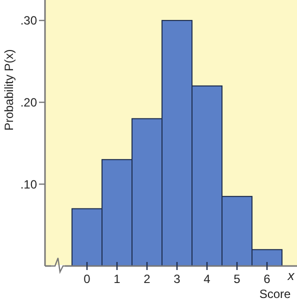  What do you see at coordinates (267, 279) in the screenshot?
I see `x-tick-label: 6` at bounding box center [267, 279].